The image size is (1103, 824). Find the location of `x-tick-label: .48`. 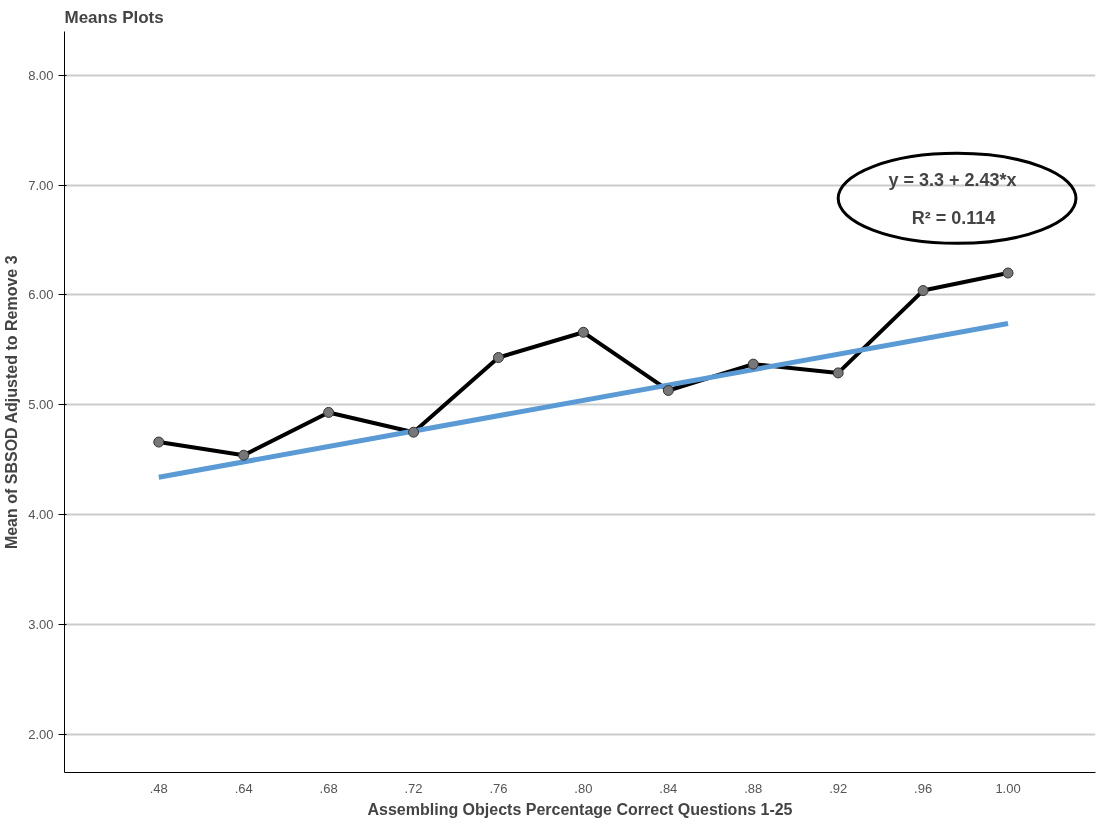

x-tick-label: .48 is located at coordinates (158, 788).